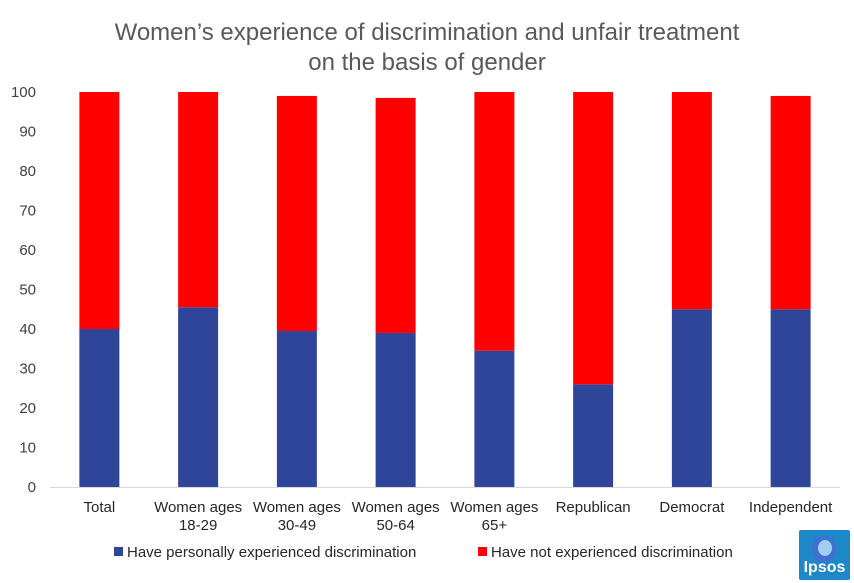 Image resolution: width=854 pixels, height=583 pixels. Describe the element at coordinates (495, 525) in the screenshot. I see `x-category-label: 65+` at that location.